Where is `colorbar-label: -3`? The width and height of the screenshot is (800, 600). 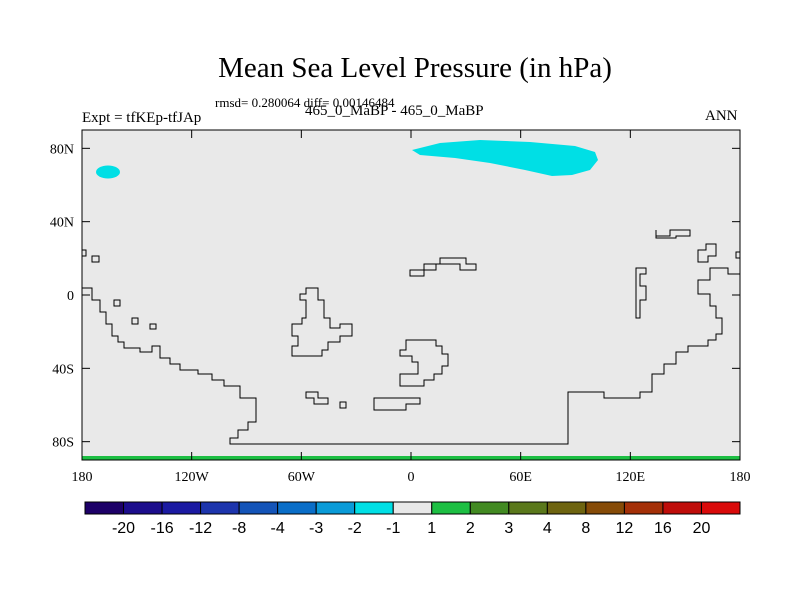
colorbar-label: -3 is located at coordinates (316, 528).